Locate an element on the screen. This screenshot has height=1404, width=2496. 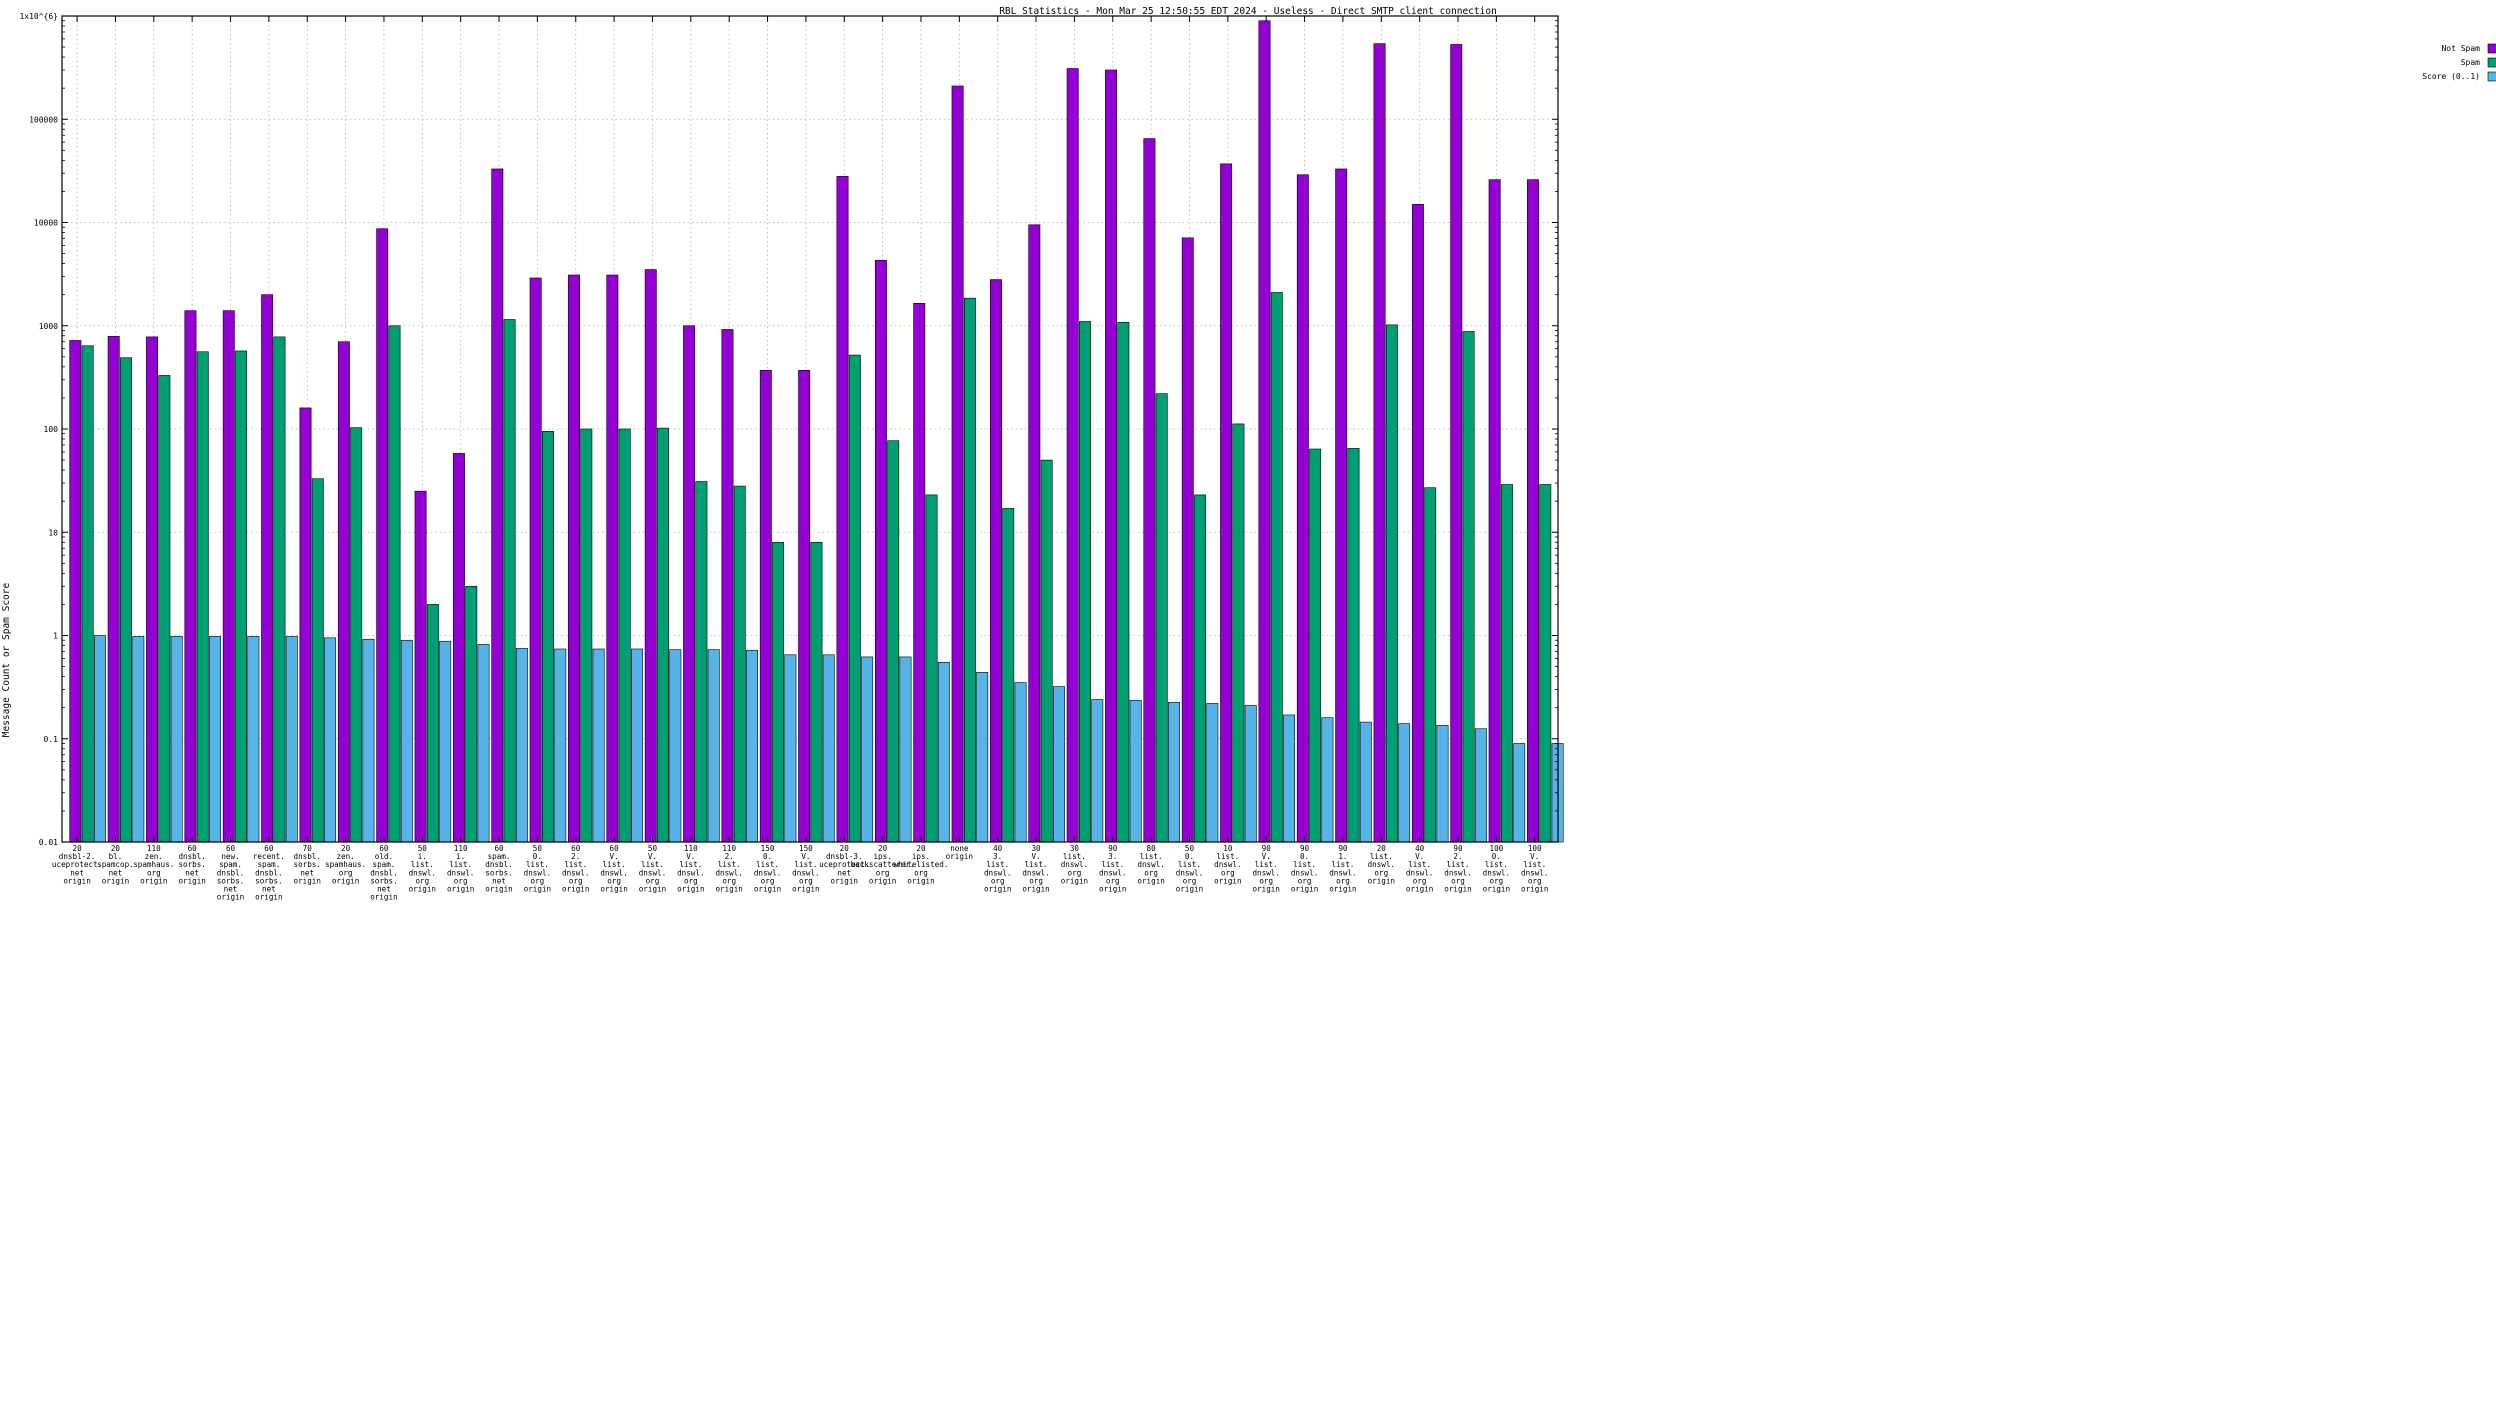
x-tick-label-line: 10 is located at coordinates (1228, 848).